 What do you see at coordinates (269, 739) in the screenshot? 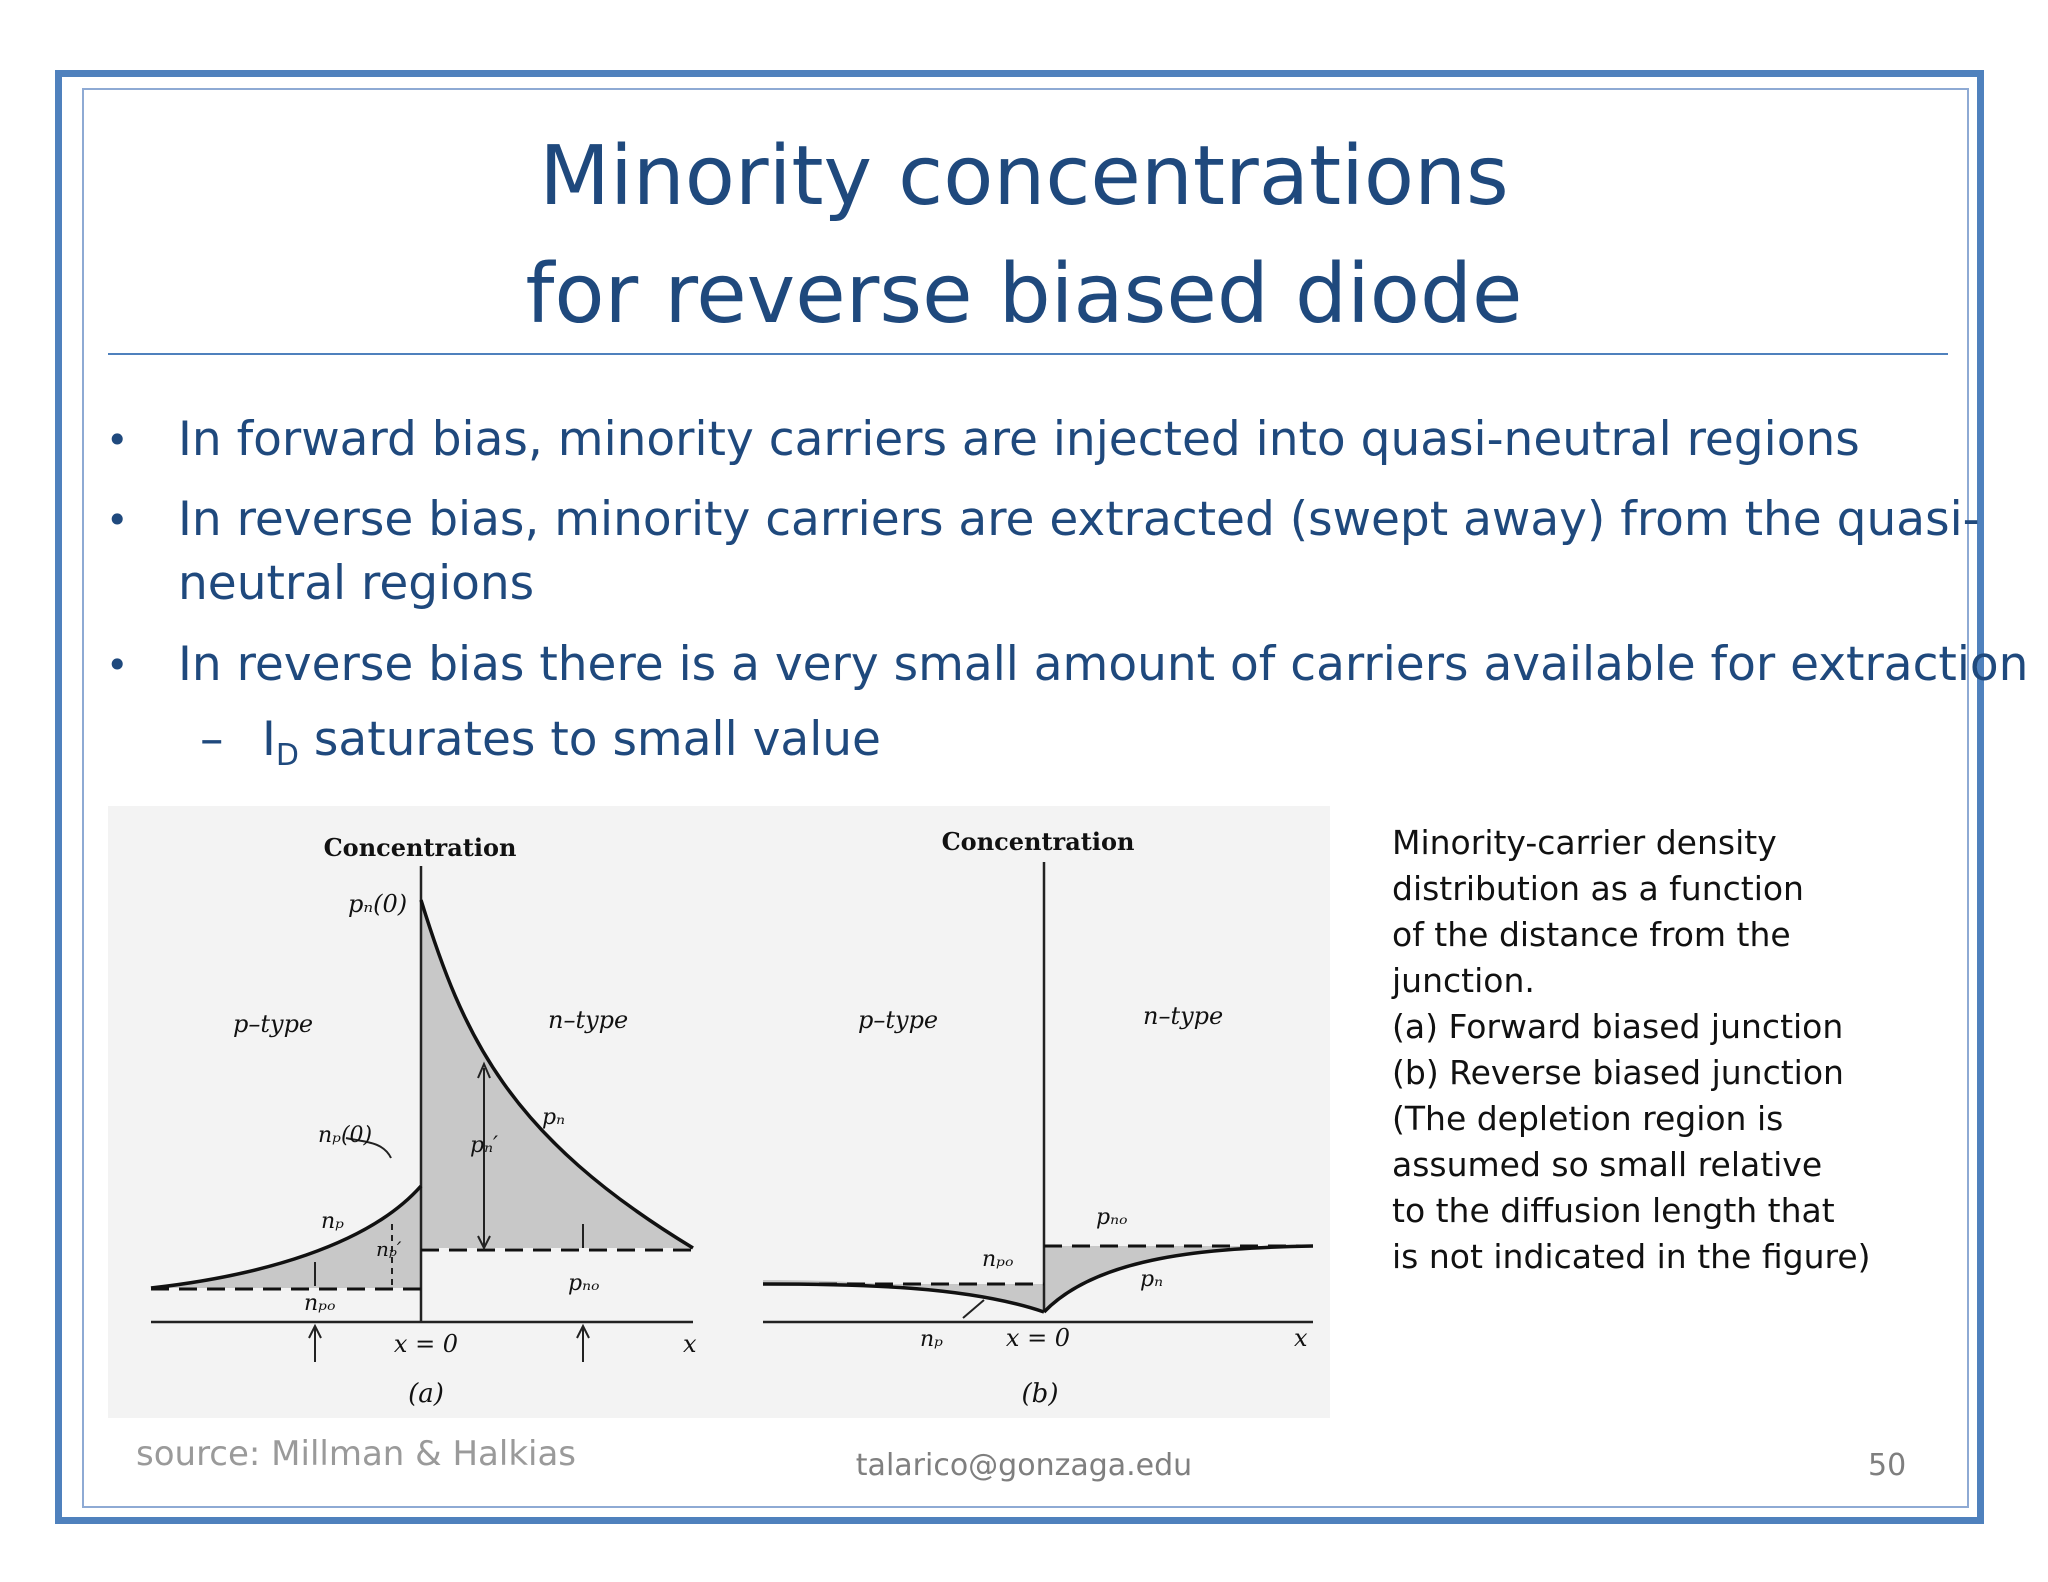
I see `id-symbol: I` at bounding box center [269, 739].